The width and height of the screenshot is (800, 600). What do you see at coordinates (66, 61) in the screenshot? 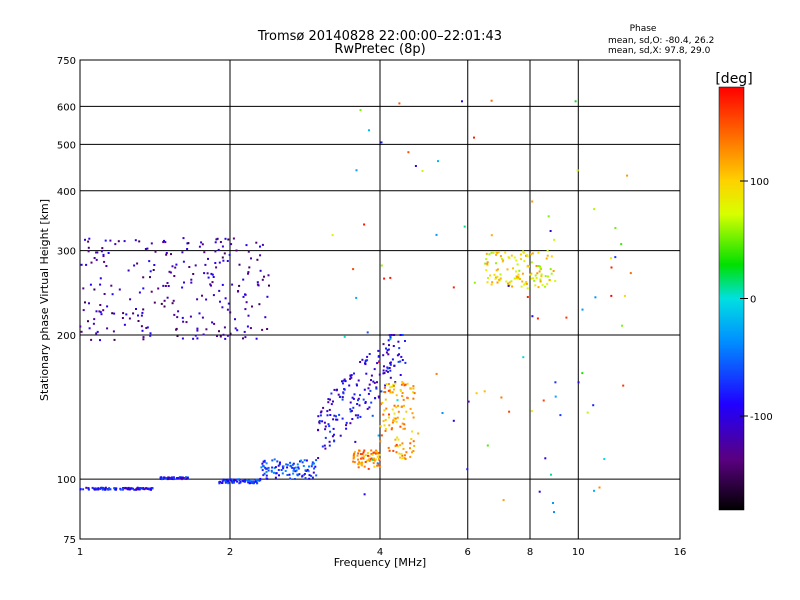
I see `y-tick-label: 750` at bounding box center [66, 61].